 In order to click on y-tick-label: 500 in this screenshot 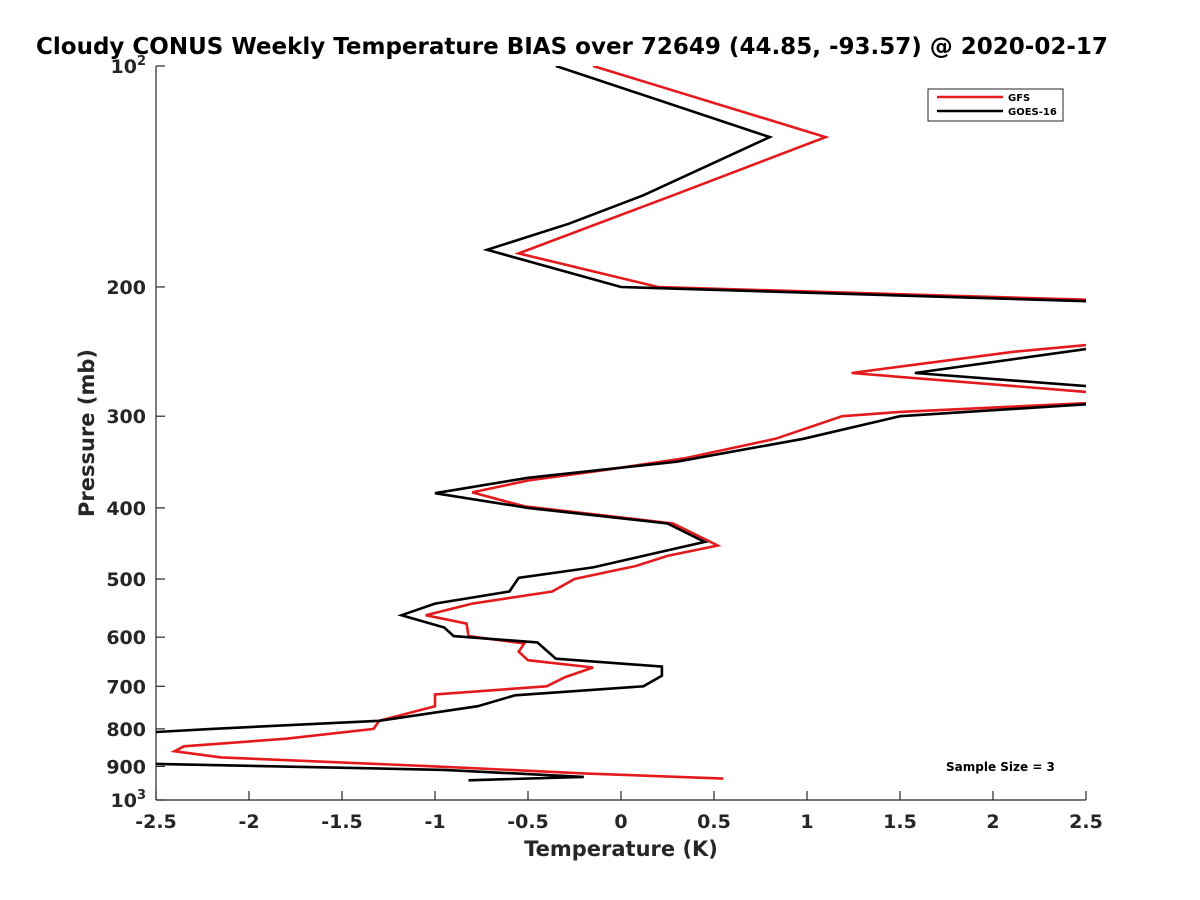, I will do `click(126, 580)`.